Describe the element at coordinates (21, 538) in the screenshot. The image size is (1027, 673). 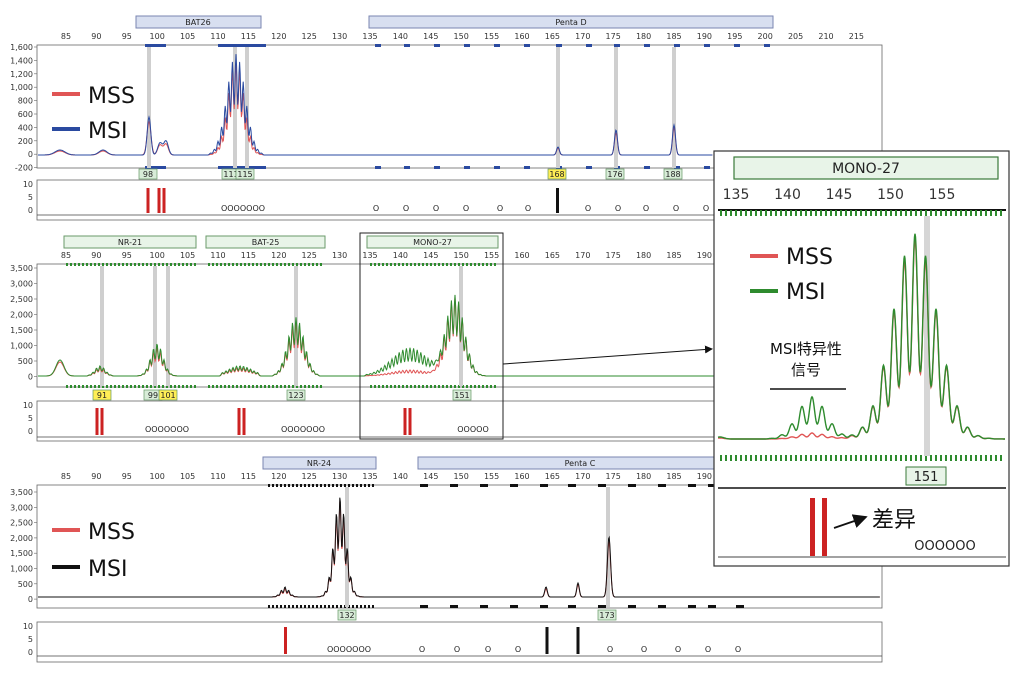
I see `bot-ytick: 2,000` at that location.